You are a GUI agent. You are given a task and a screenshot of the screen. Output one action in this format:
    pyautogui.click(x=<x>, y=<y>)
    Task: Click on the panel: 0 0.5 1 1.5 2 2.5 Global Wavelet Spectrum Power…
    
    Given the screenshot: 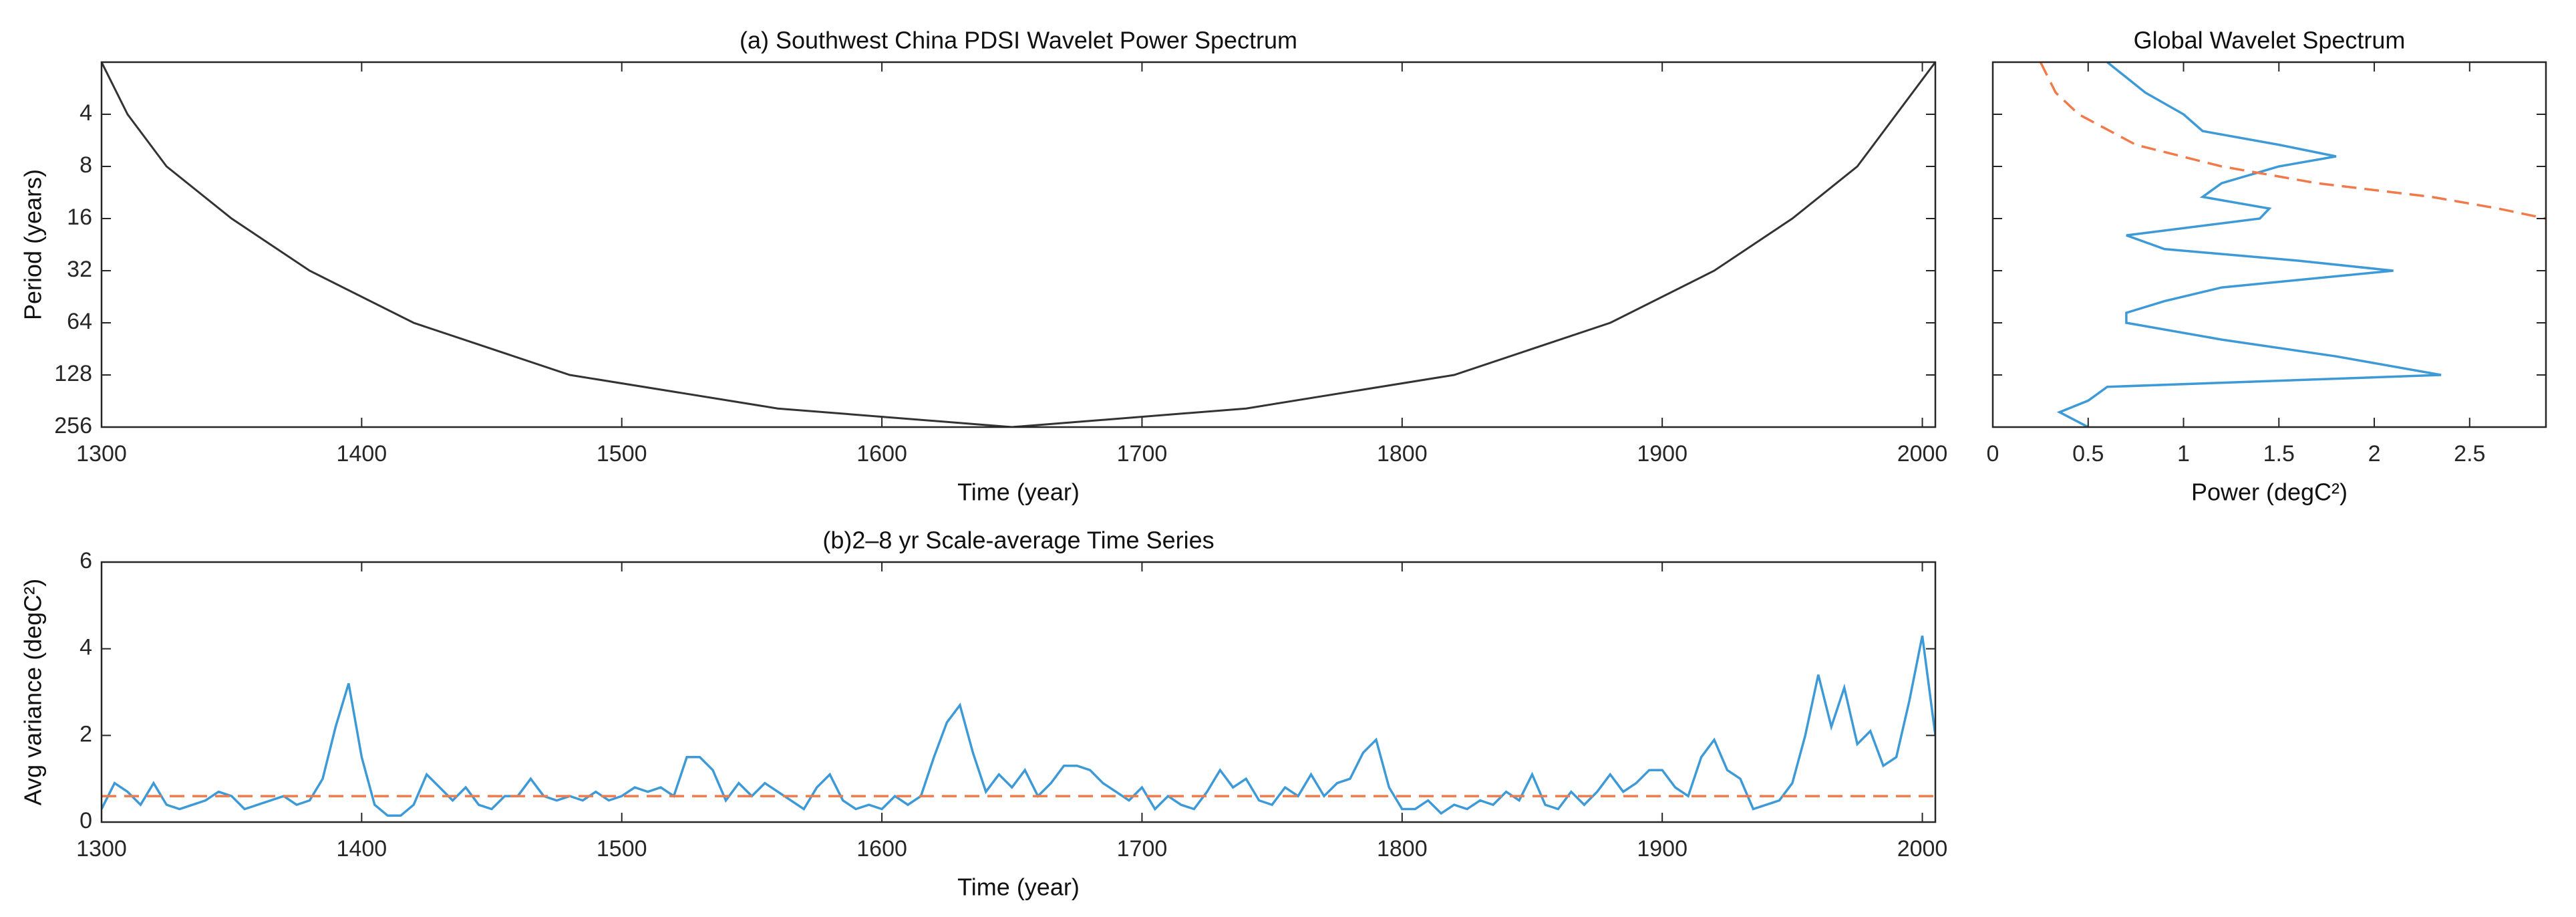 What is the action you would take?
    pyautogui.click(x=2267, y=266)
    